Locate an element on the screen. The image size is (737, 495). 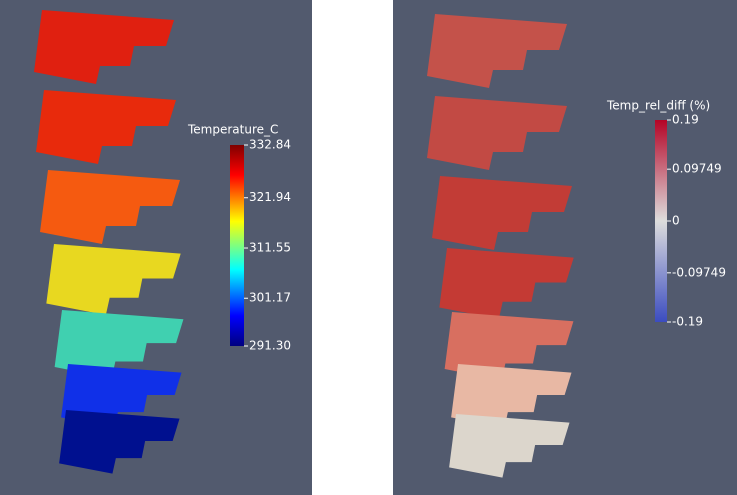
colorbar-title: Temperature_C is located at coordinates (232, 130).